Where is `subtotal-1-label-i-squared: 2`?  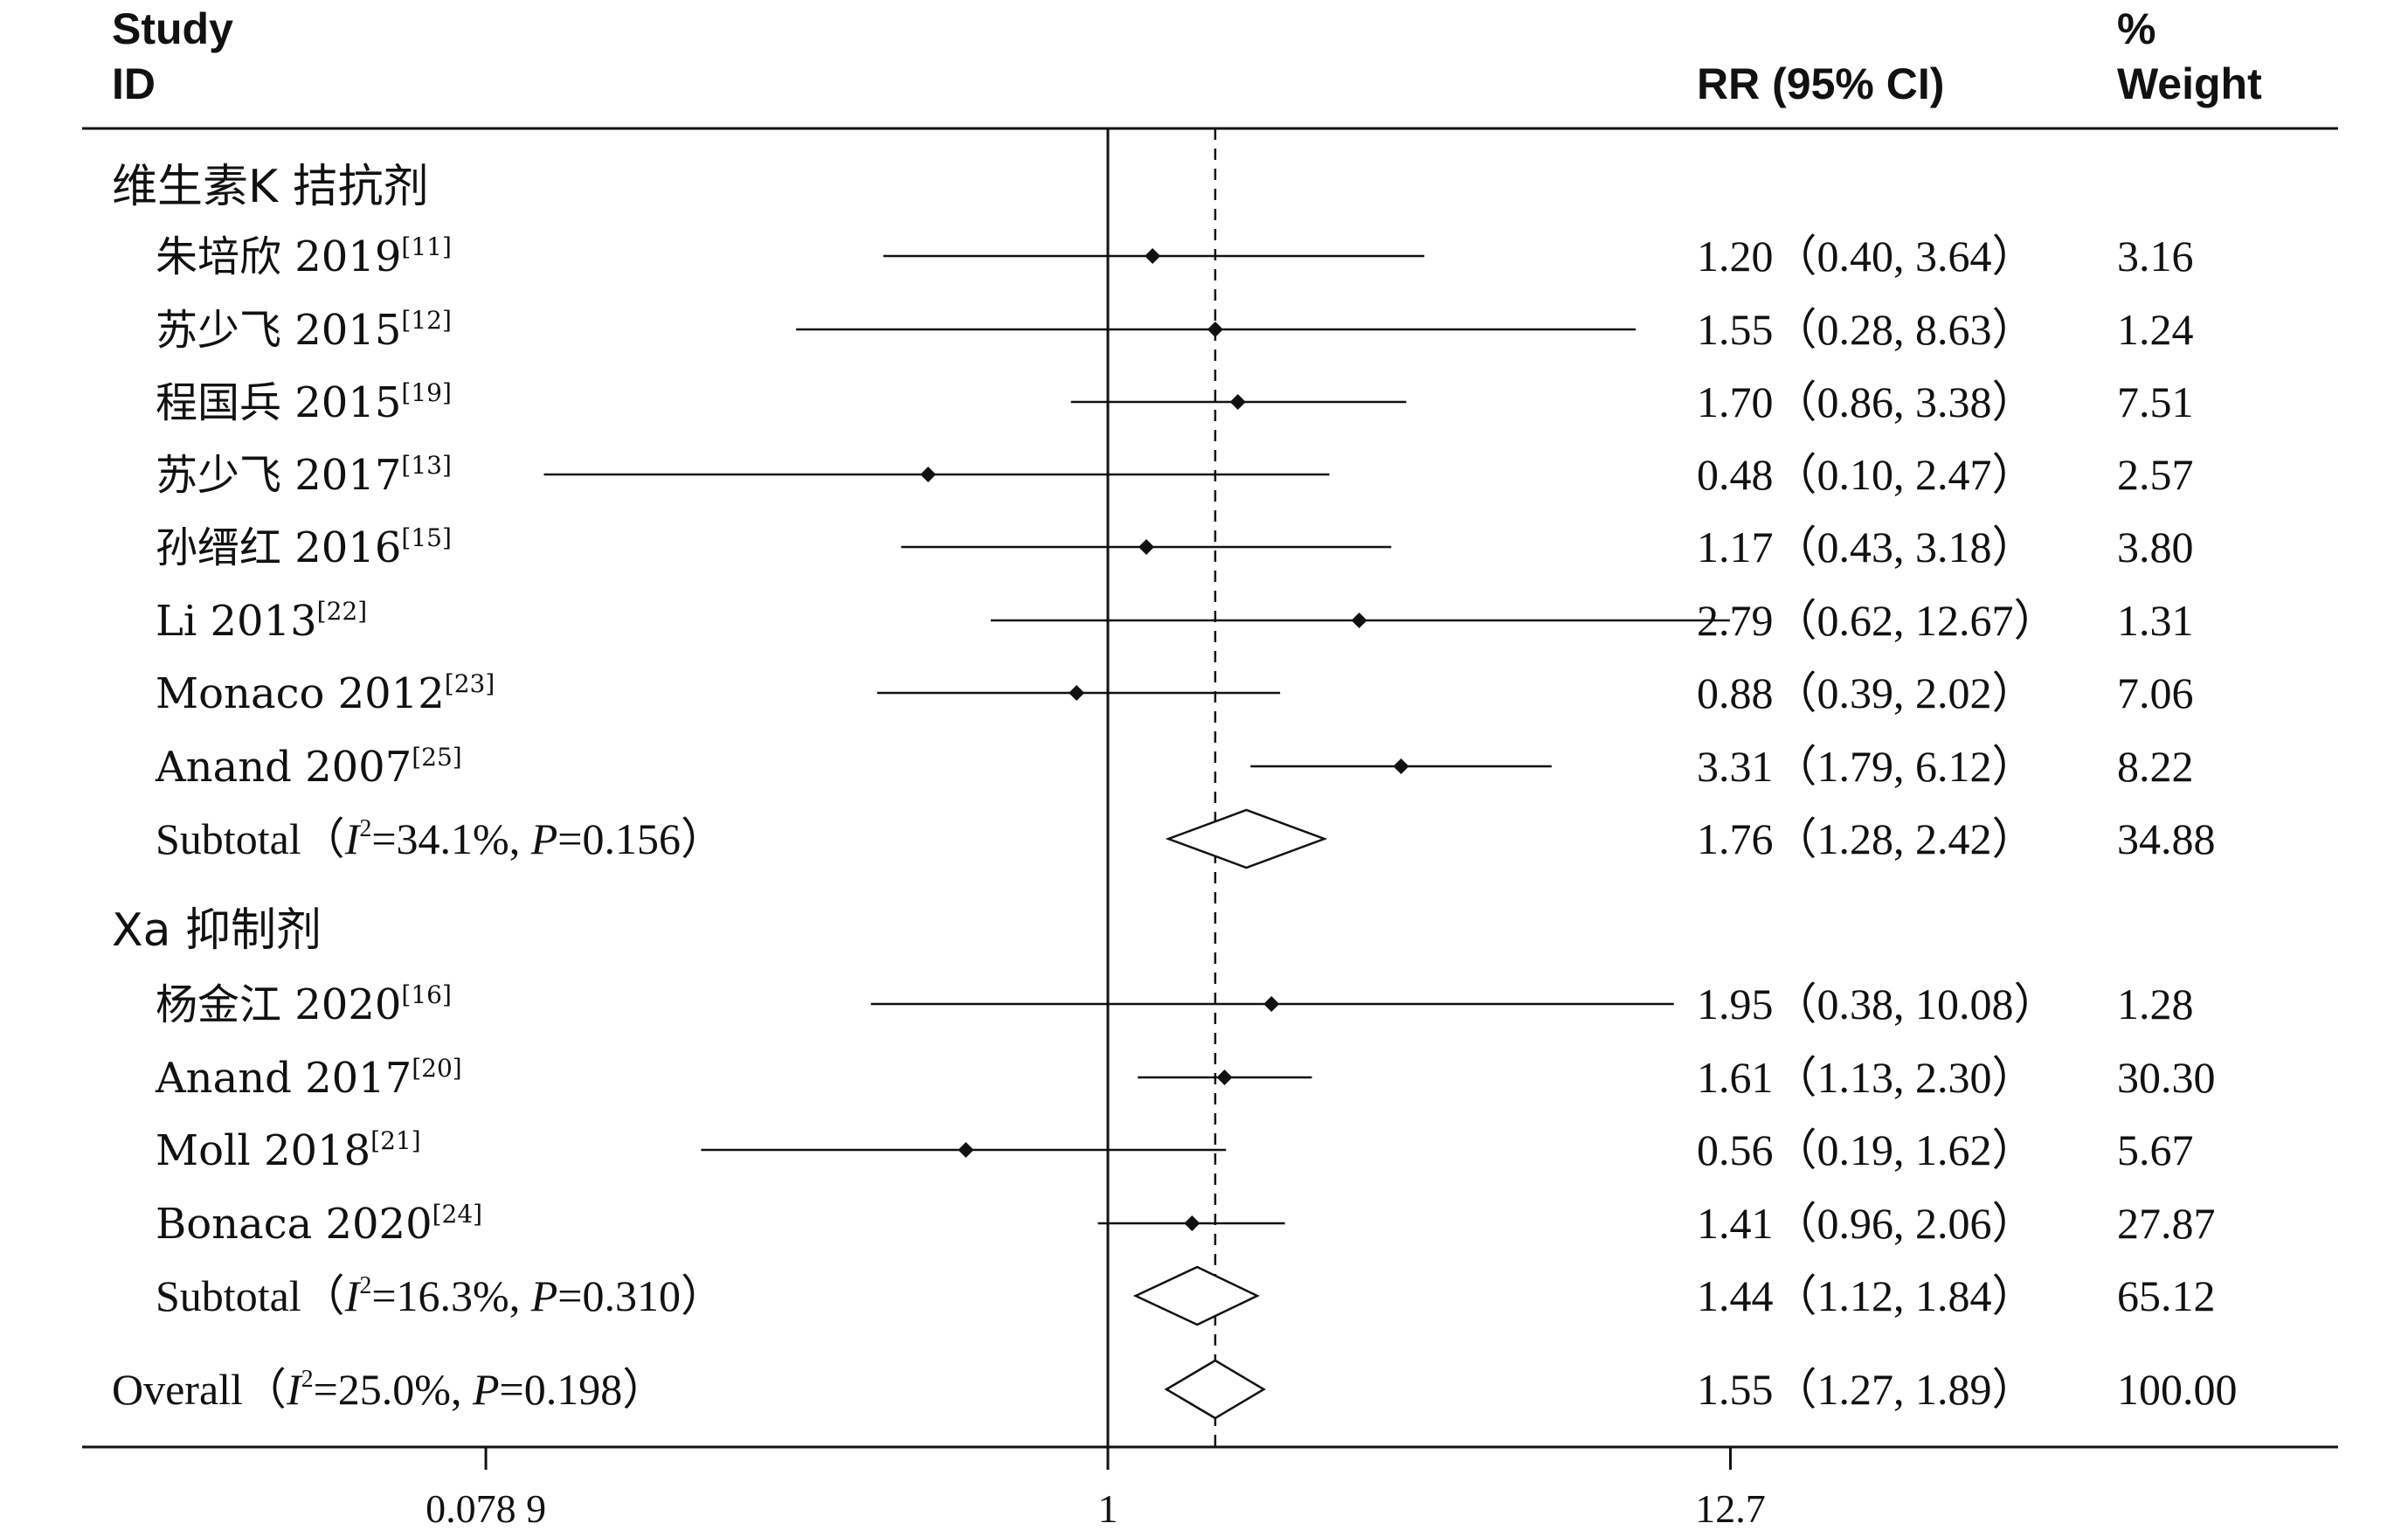 subtotal-1-label-i-squared: 2 is located at coordinates (365, 828).